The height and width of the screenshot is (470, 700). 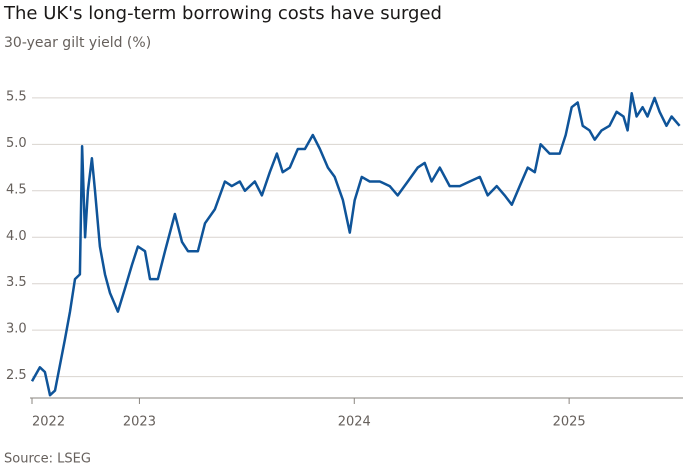 I want to click on x-tick-label: 2023, so click(x=139, y=422).